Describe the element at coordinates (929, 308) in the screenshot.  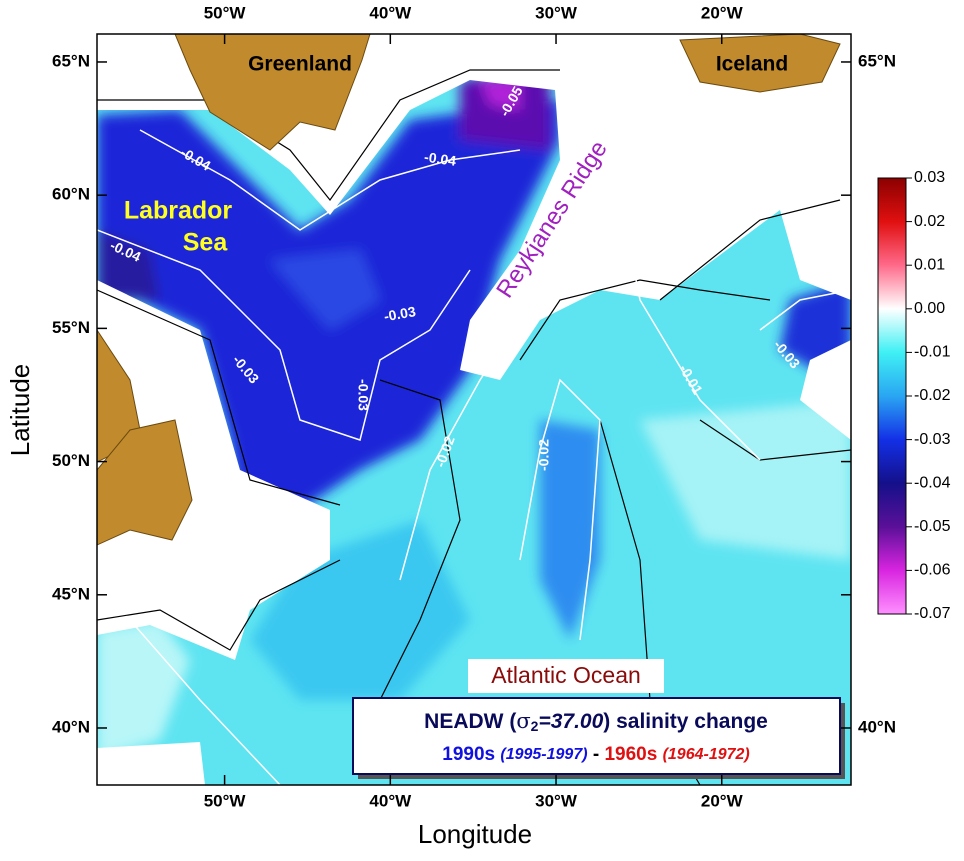
I see `colorbar-tick-label: 0.00` at that location.